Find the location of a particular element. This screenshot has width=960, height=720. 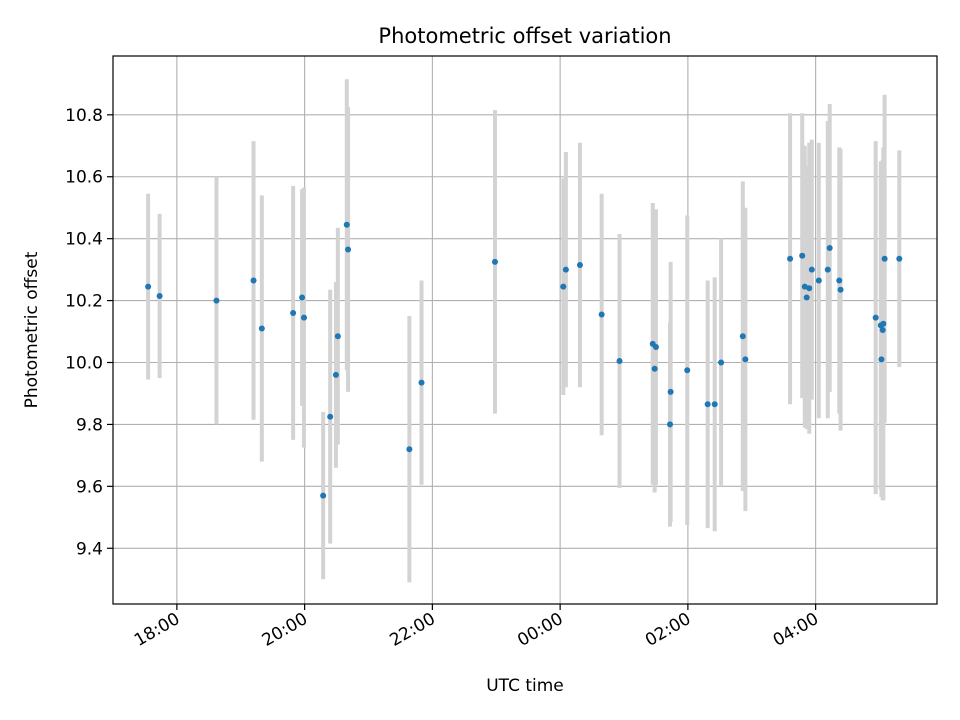

y-tick-label: 9.8 is located at coordinates (89, 425).